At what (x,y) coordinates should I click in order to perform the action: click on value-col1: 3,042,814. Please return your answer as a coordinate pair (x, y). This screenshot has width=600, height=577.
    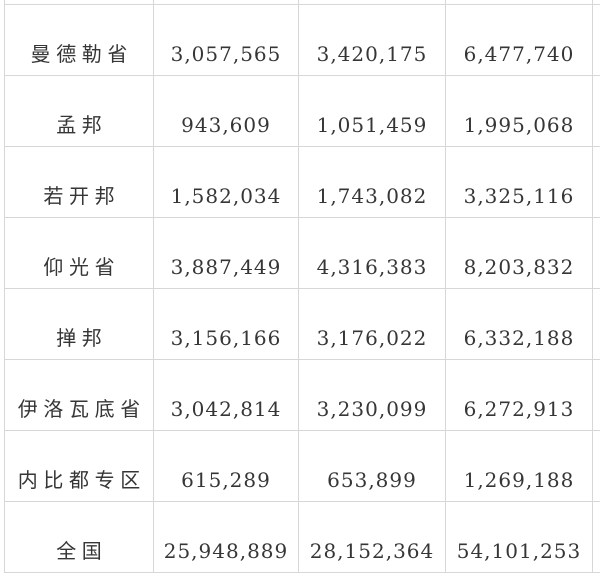
    Looking at the image, I should click on (226, 395).